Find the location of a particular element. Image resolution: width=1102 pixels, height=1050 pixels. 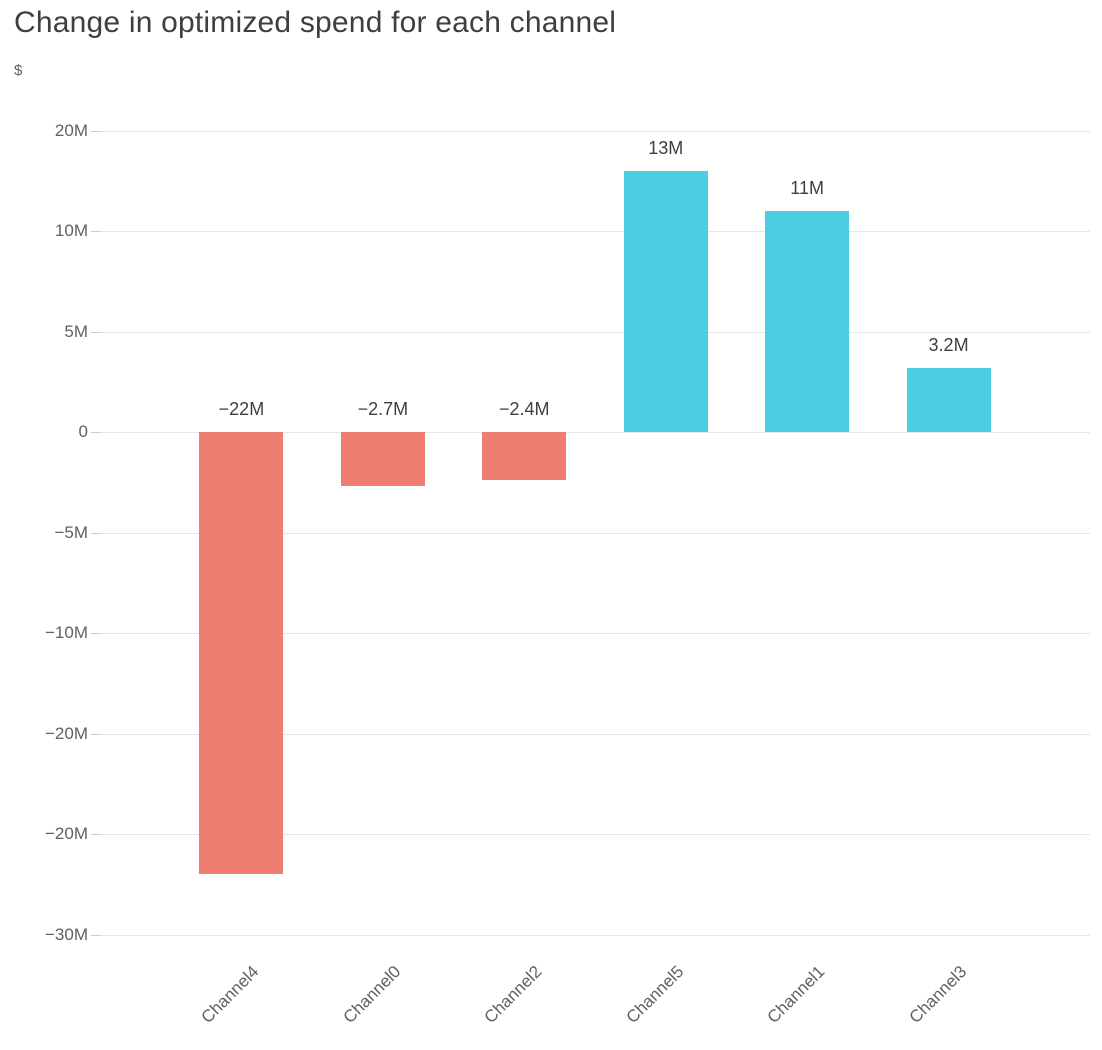

y-axis-unit-label: $ is located at coordinates (18, 70).